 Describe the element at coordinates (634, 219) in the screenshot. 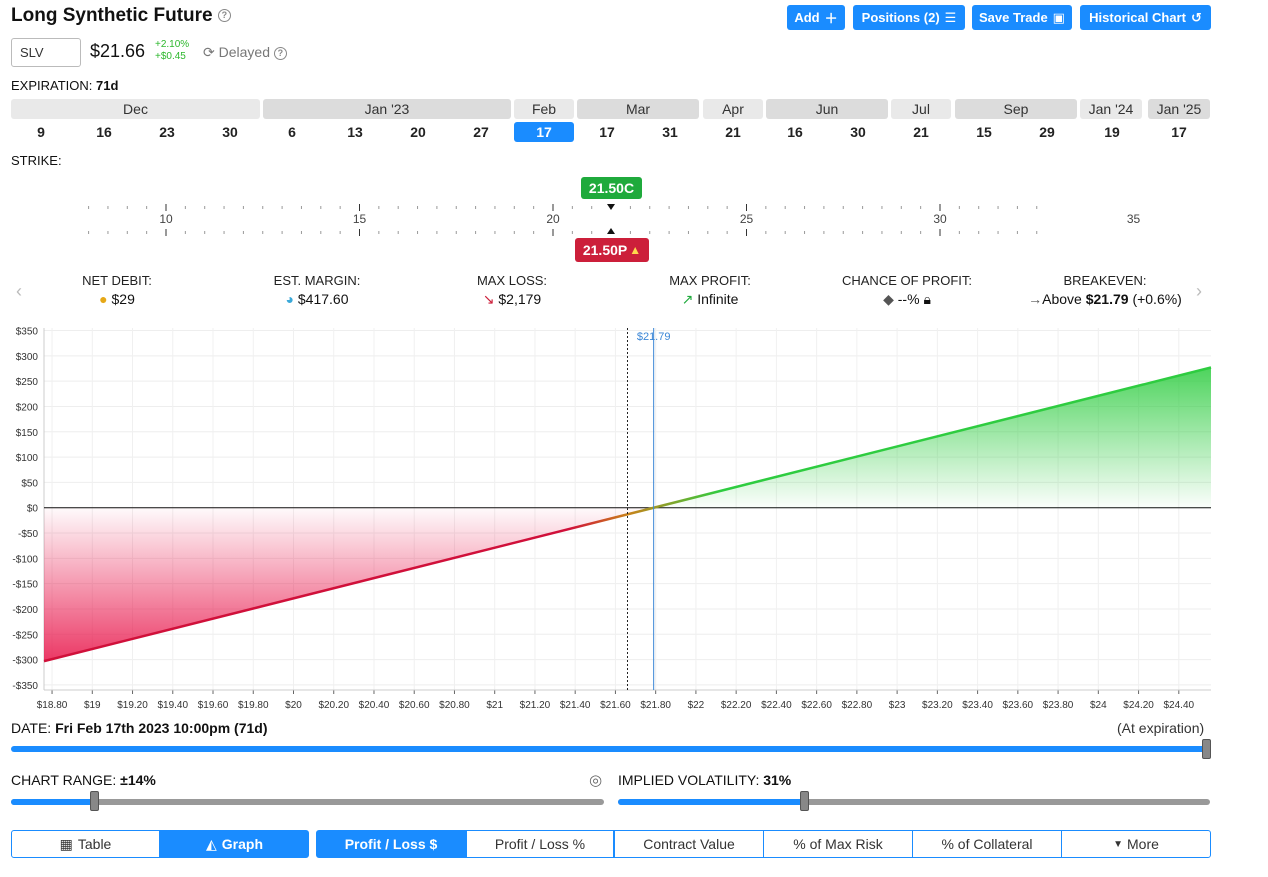

I see `strike-ruler: 10 15 20 25 30 35` at that location.